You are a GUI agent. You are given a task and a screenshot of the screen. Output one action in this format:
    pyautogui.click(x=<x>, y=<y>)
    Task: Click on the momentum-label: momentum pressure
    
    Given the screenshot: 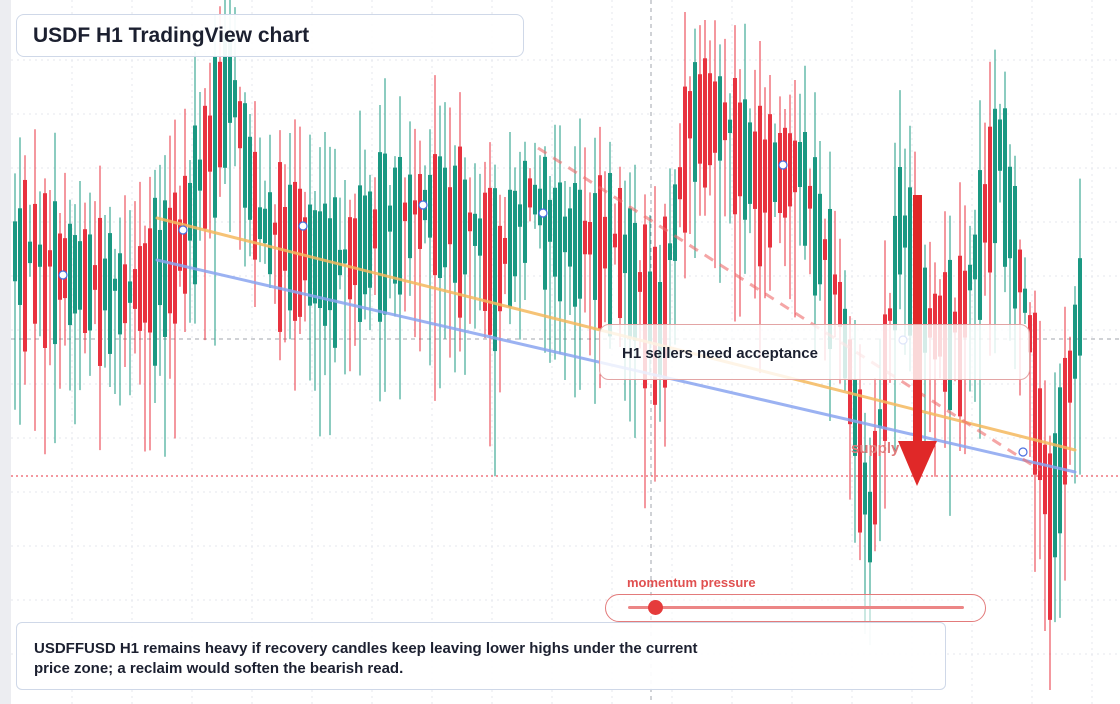 What is the action you would take?
    pyautogui.click(x=691, y=582)
    